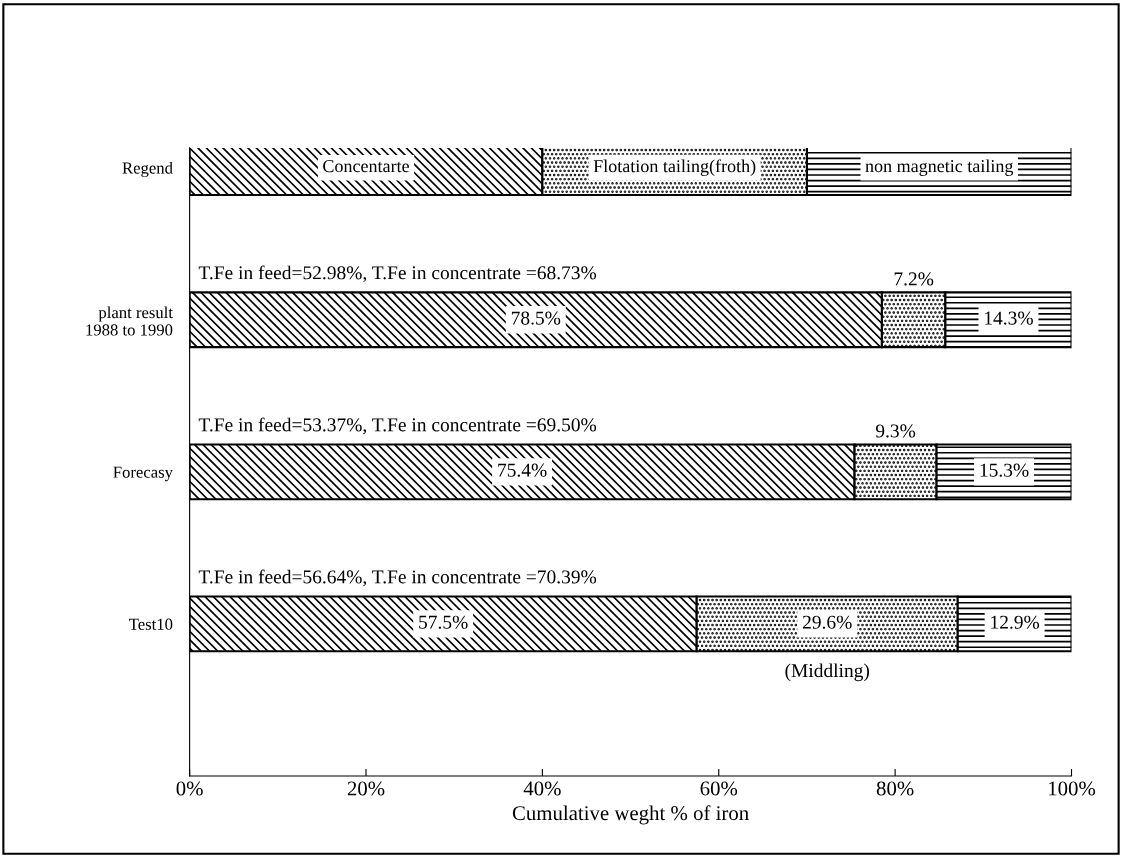 This screenshot has width=1122, height=858. I want to click on x-axis-title: Cumulative weght % of iron, so click(630, 815).